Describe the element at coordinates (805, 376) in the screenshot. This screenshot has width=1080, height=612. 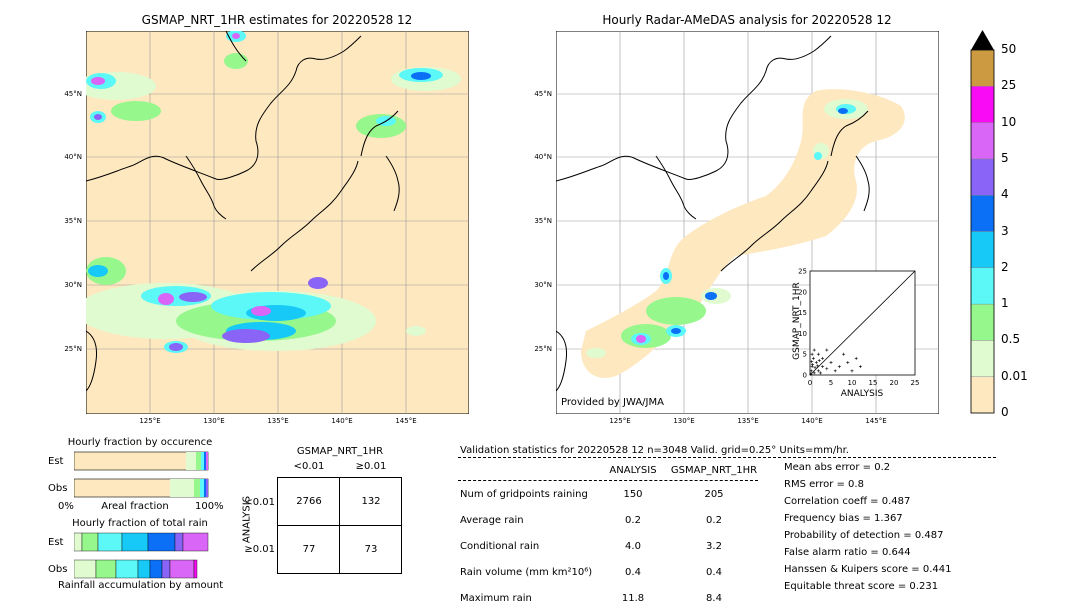
I see `scatter-y-tick: 0` at that location.